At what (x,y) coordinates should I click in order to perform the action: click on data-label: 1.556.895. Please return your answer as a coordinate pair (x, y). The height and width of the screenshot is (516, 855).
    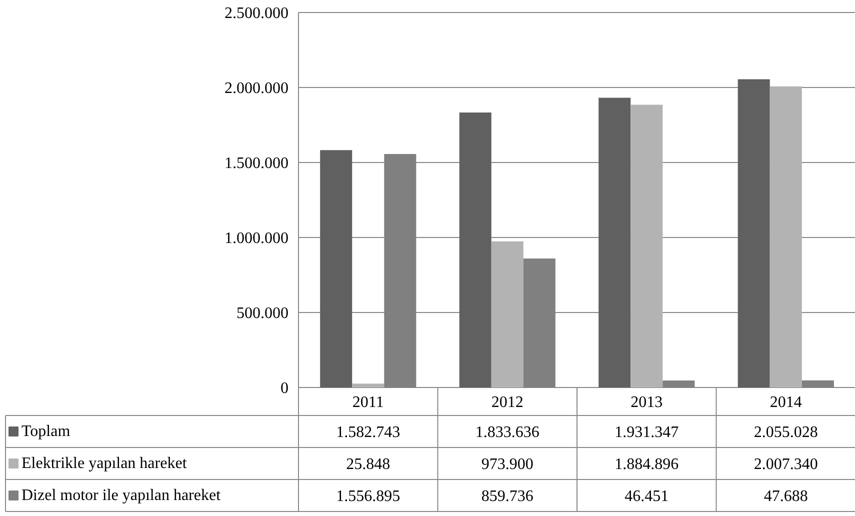
    Looking at the image, I should click on (368, 496).